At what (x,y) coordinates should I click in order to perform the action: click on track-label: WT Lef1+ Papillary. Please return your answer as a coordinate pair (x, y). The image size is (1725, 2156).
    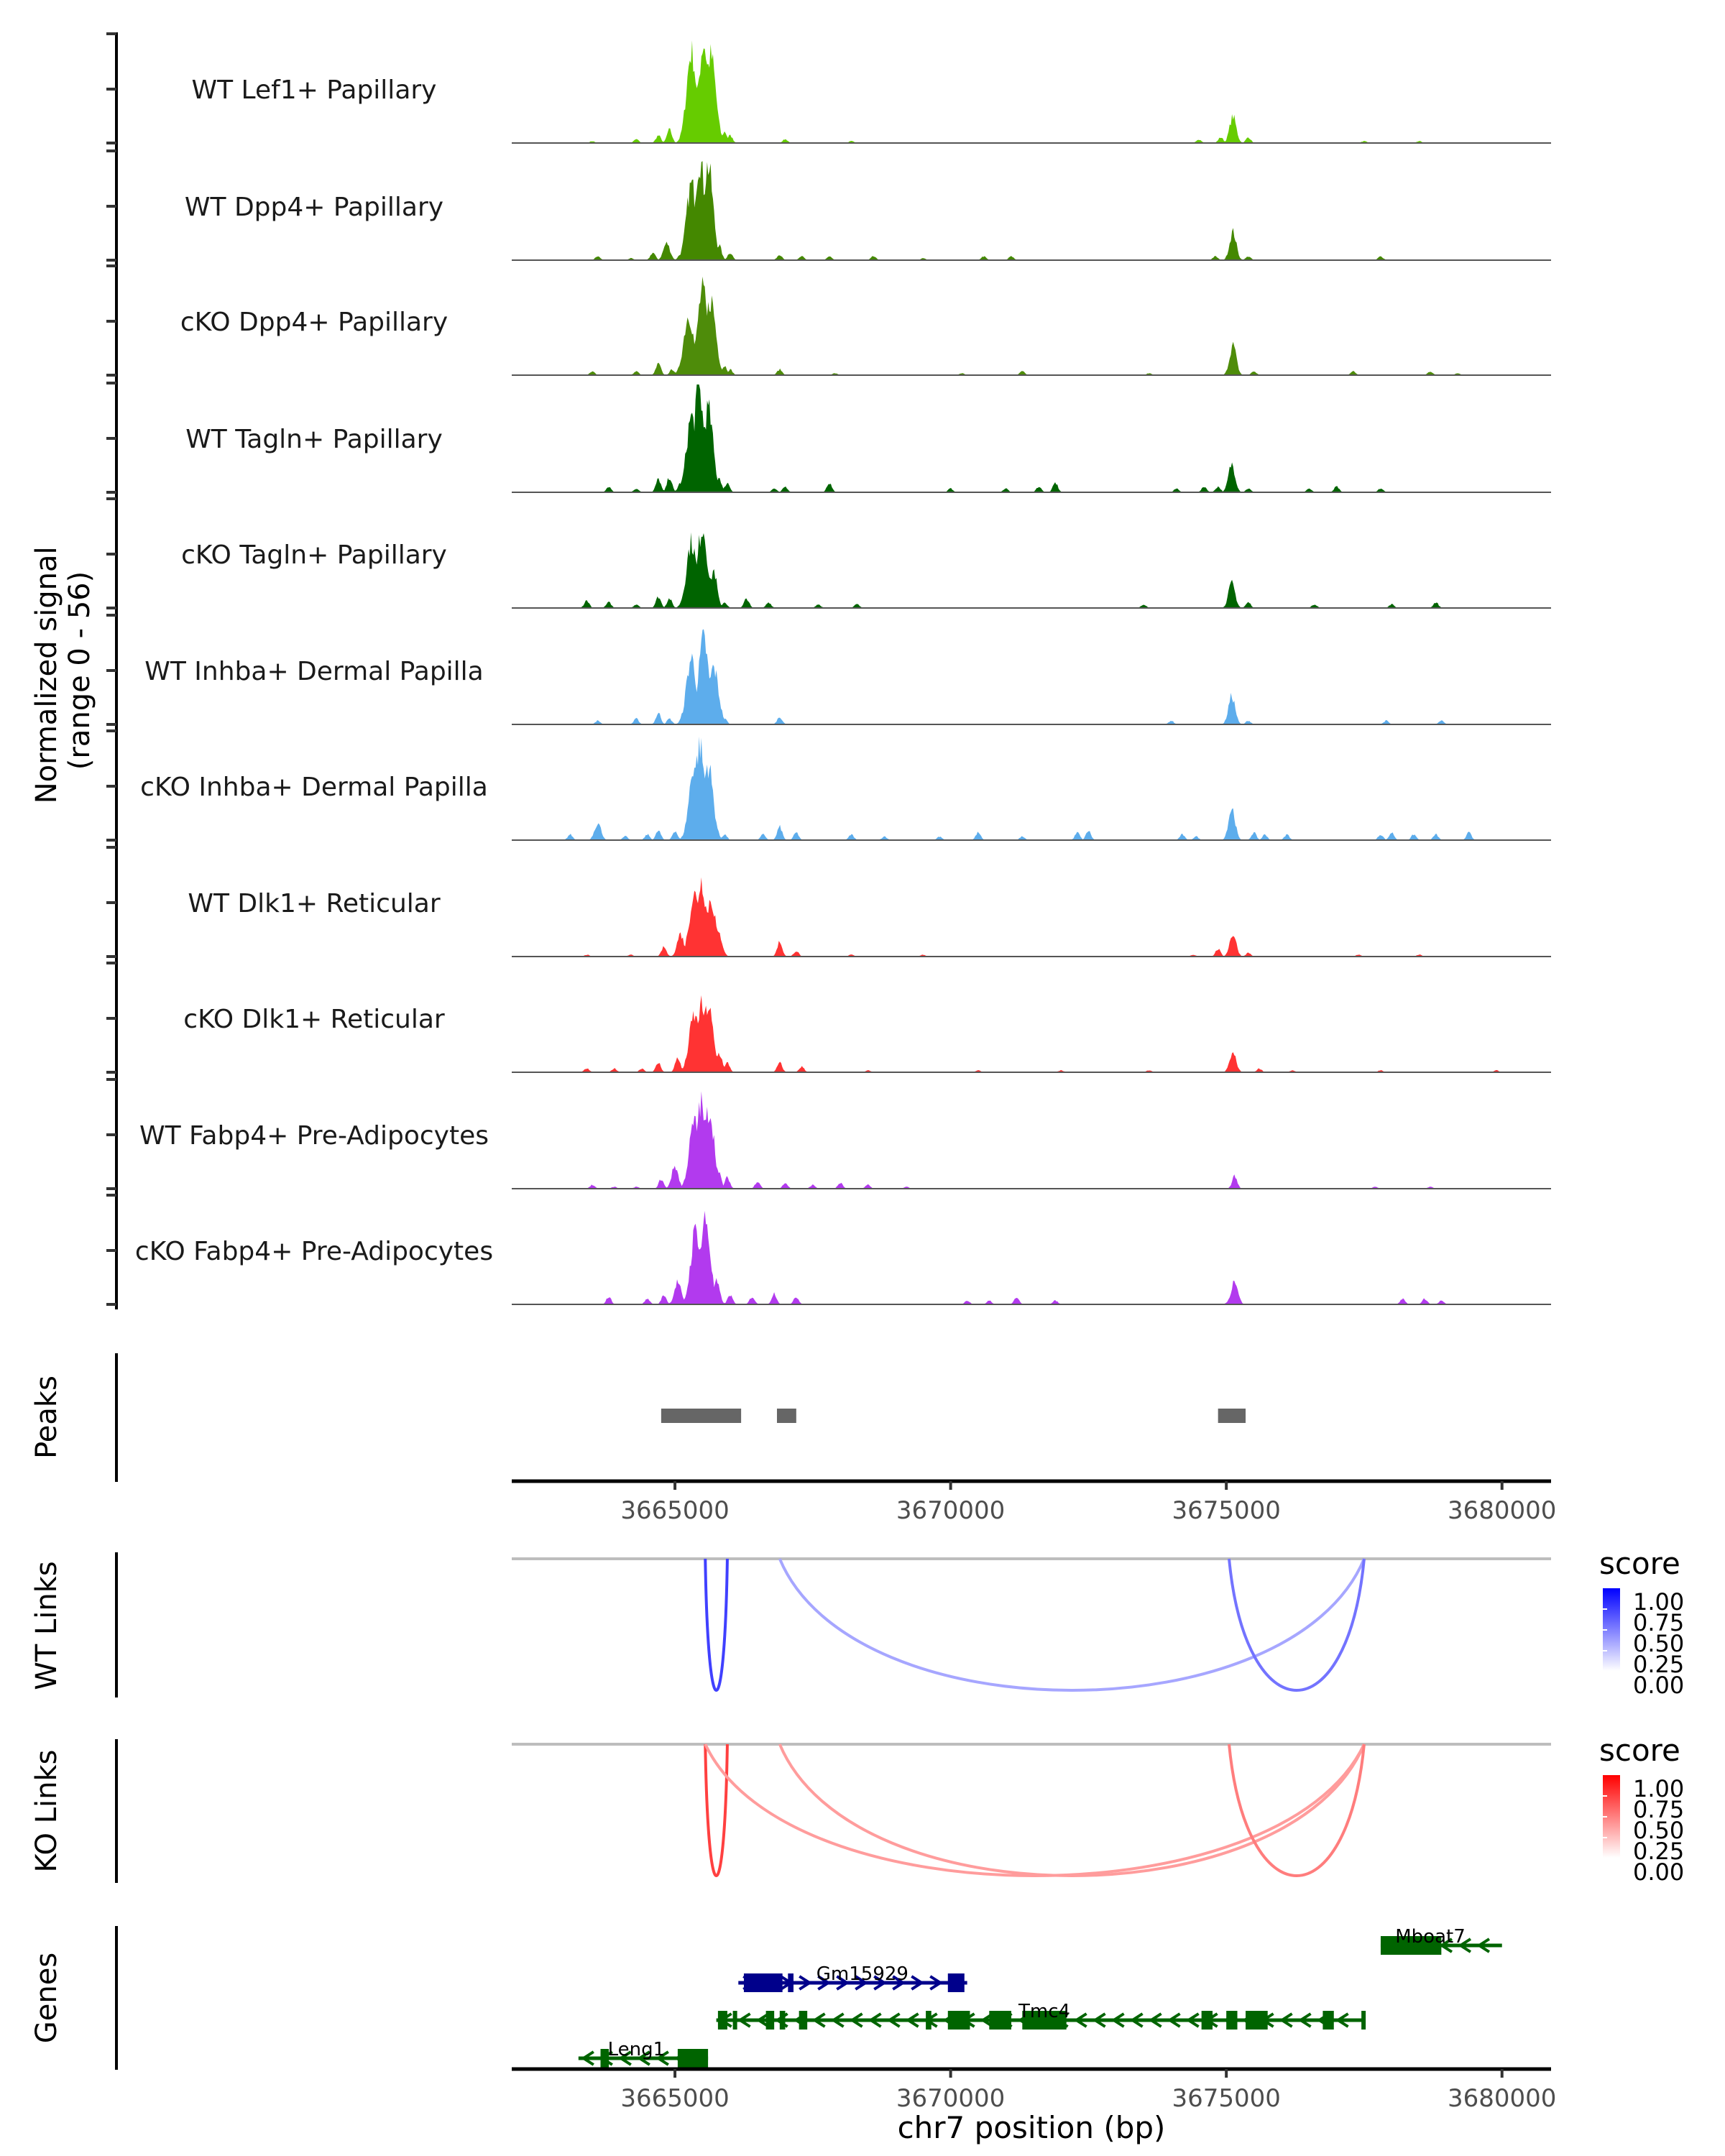
    Looking at the image, I should click on (314, 90).